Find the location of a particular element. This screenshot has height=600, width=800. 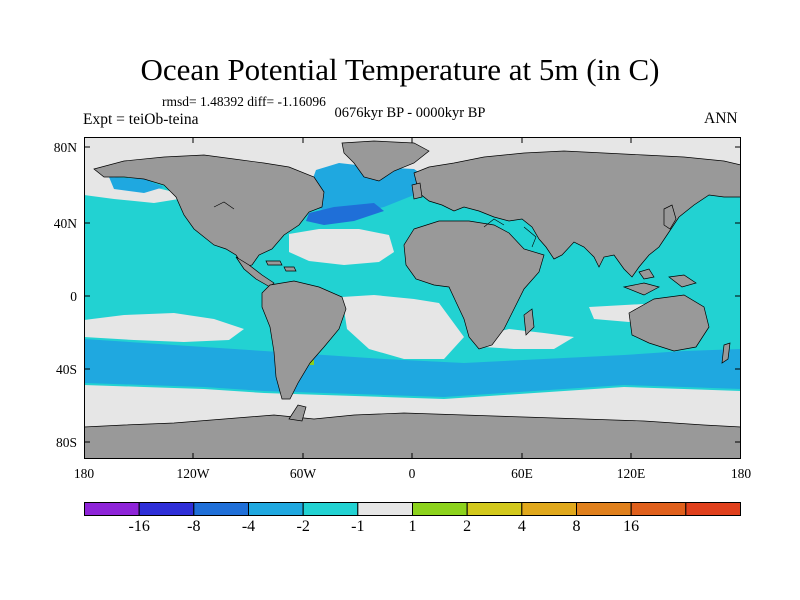

map-title: Ocean Potential Temperature at 5m (in C) is located at coordinates (400, 69).